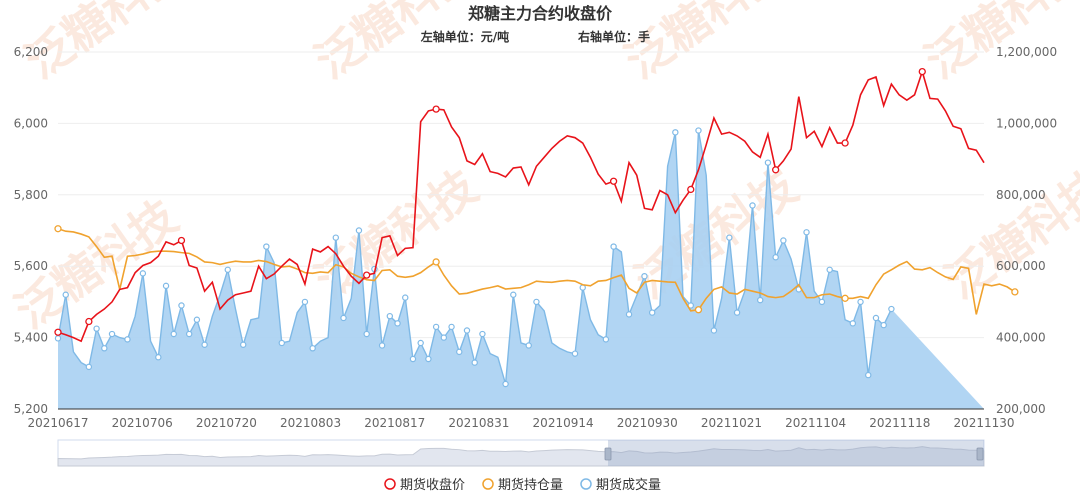 The height and width of the screenshot is (502, 1080). What do you see at coordinates (31, 266) in the screenshot?
I see `left-tick-label: 5,600` at bounding box center [31, 266].